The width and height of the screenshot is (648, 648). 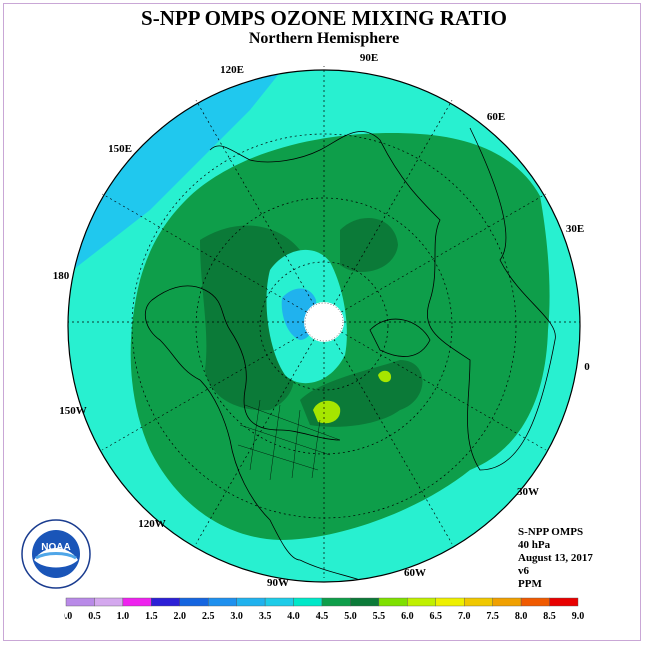 What do you see at coordinates (208, 616) in the screenshot?
I see `colorbar-tick-label: 2.5` at bounding box center [208, 616].